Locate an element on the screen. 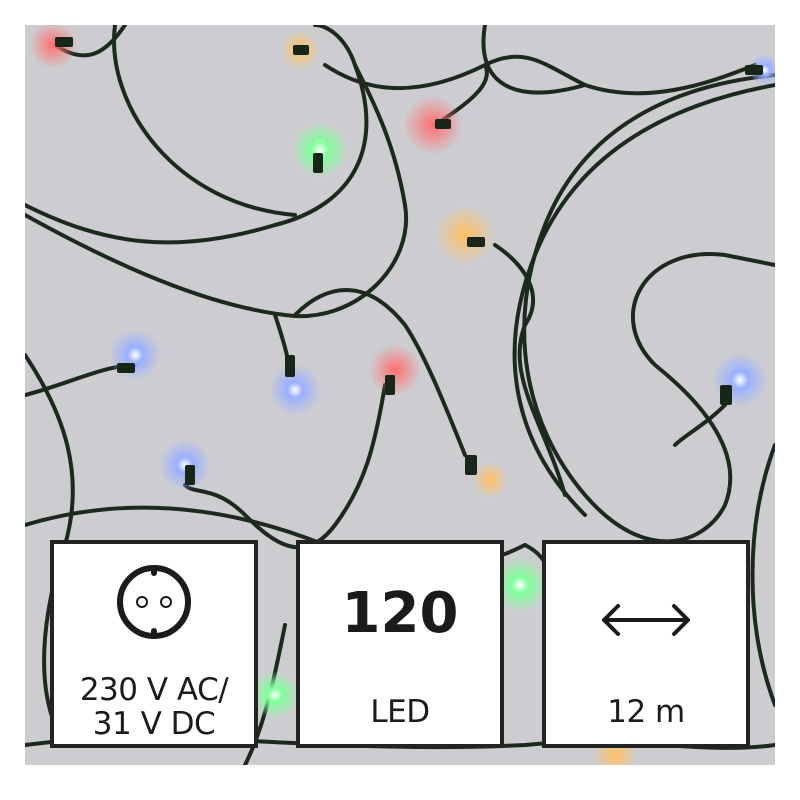 The height and width of the screenshot is (800, 800). voltage-ac-text: 230 V AC/ is located at coordinates (154, 690).